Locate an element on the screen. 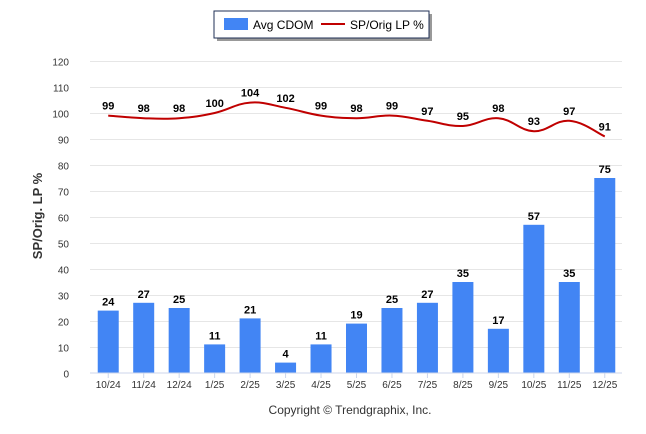 This screenshot has height=434, width=646. x-tick-label: 12/24 is located at coordinates (179, 385).